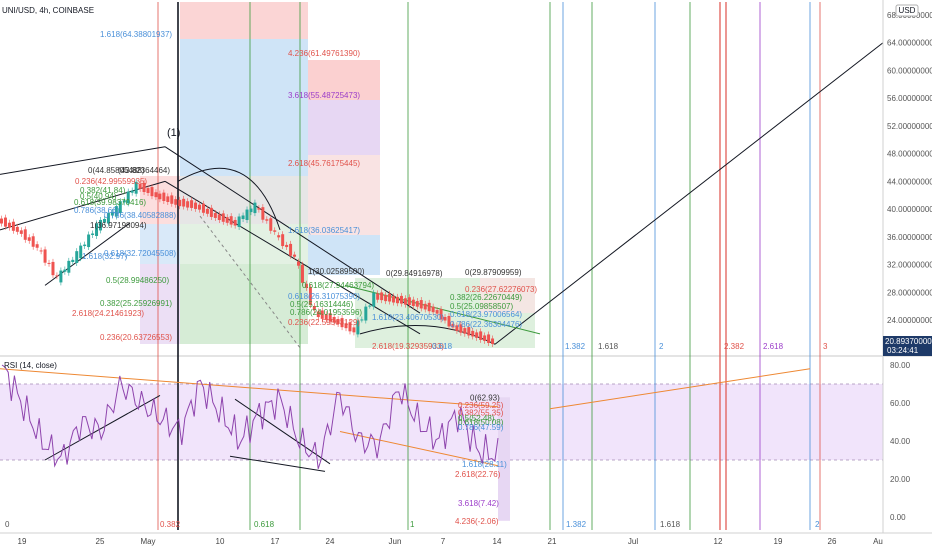 The width and height of the screenshot is (932, 555). What do you see at coordinates (909, 237) in the screenshot?
I see `price-axis-tick: 36.00000000` at bounding box center [909, 237].